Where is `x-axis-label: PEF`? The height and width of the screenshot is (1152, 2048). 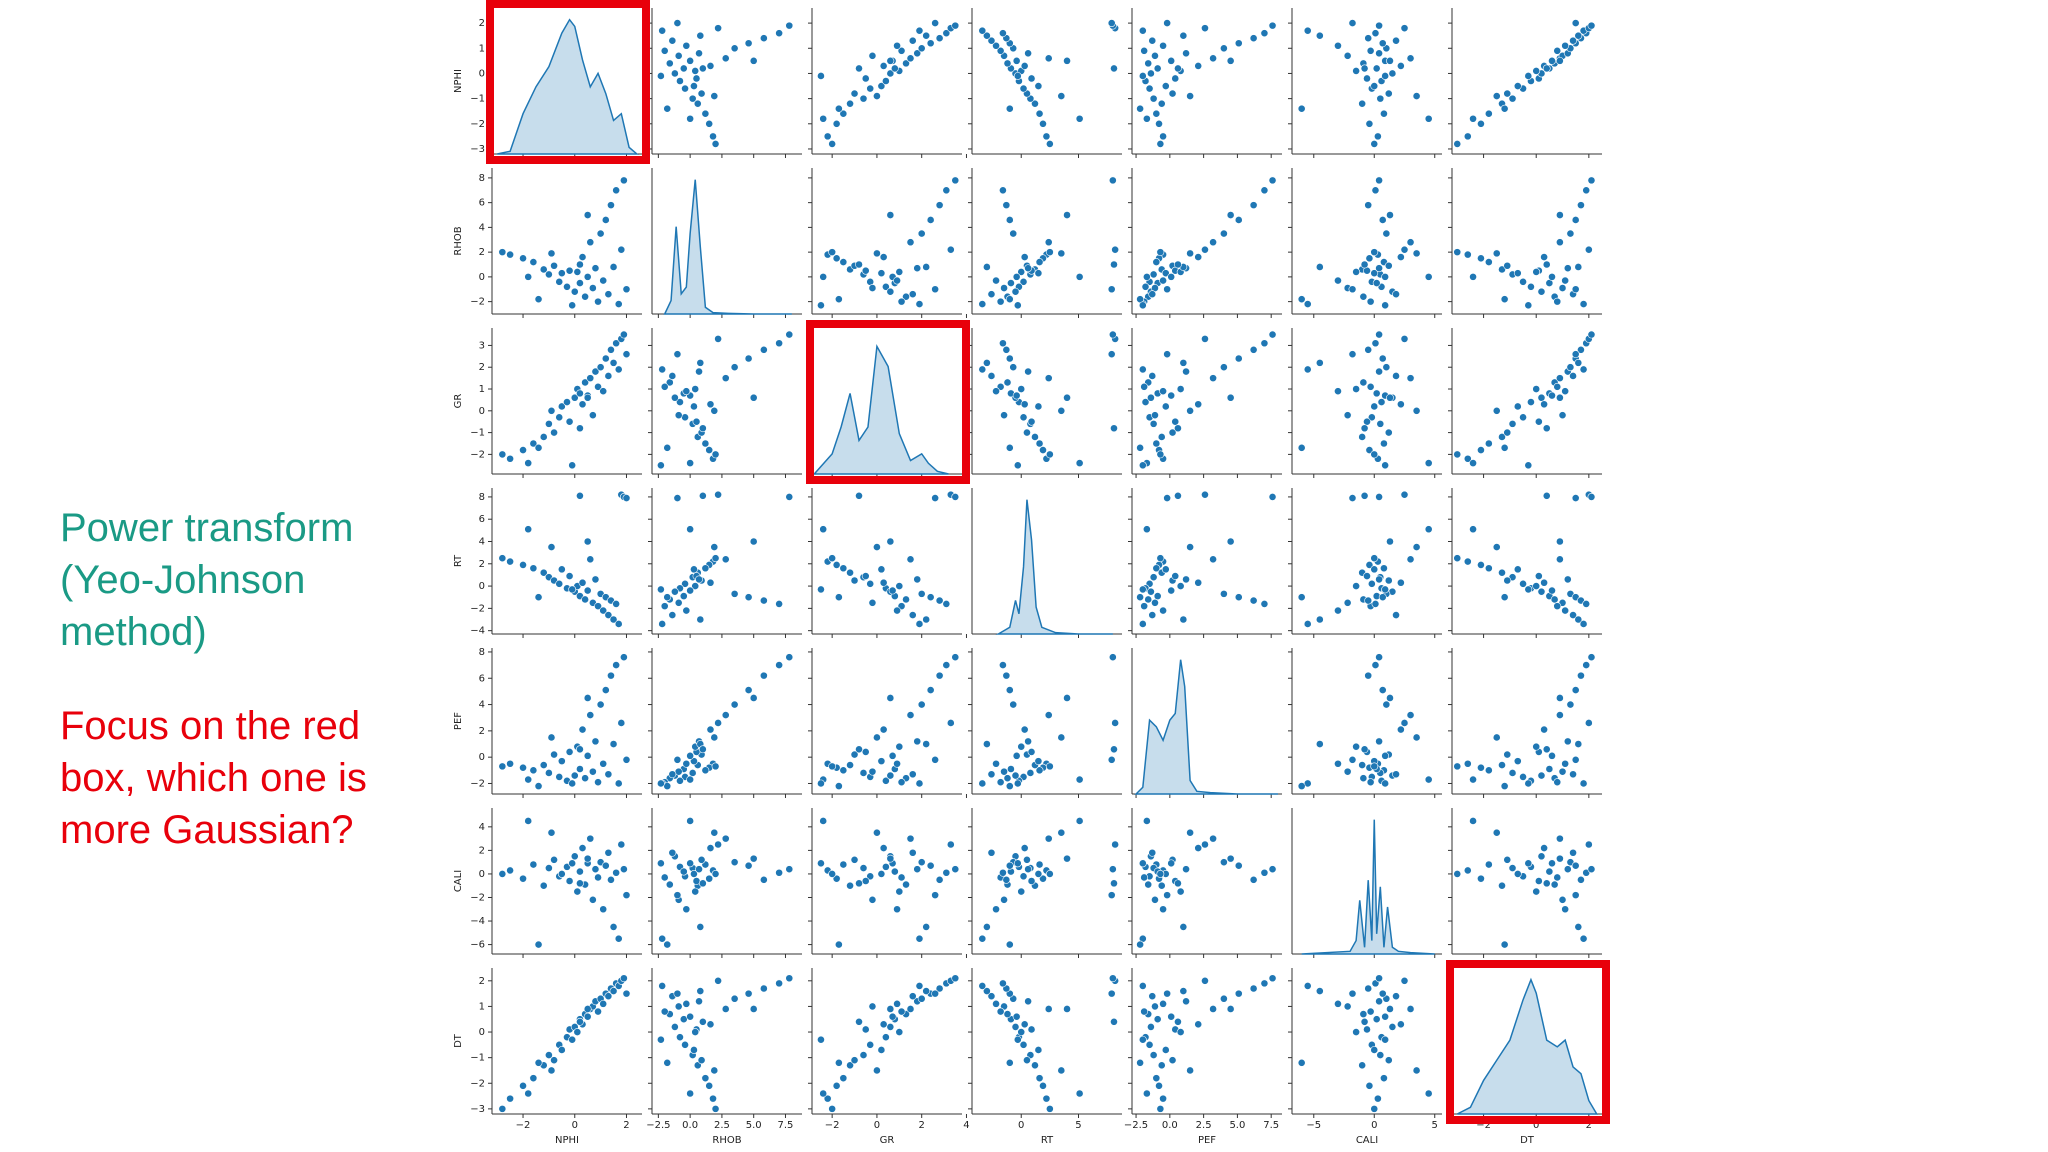
x-axis-label: PEF is located at coordinates (1207, 1140).